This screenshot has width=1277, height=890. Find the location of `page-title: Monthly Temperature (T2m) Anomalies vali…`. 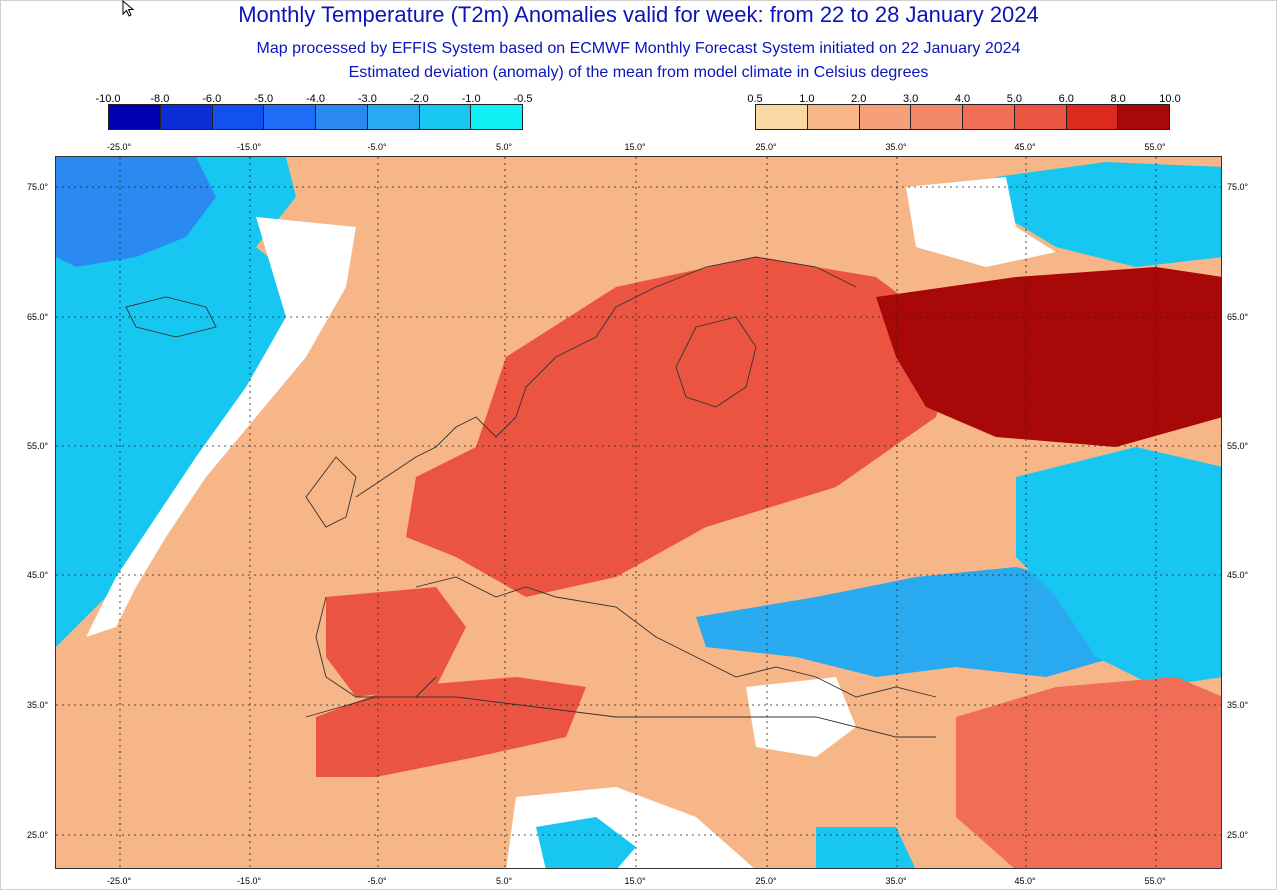

page-title: Monthly Temperature (T2m) Anomalies vali… is located at coordinates (638, 14).